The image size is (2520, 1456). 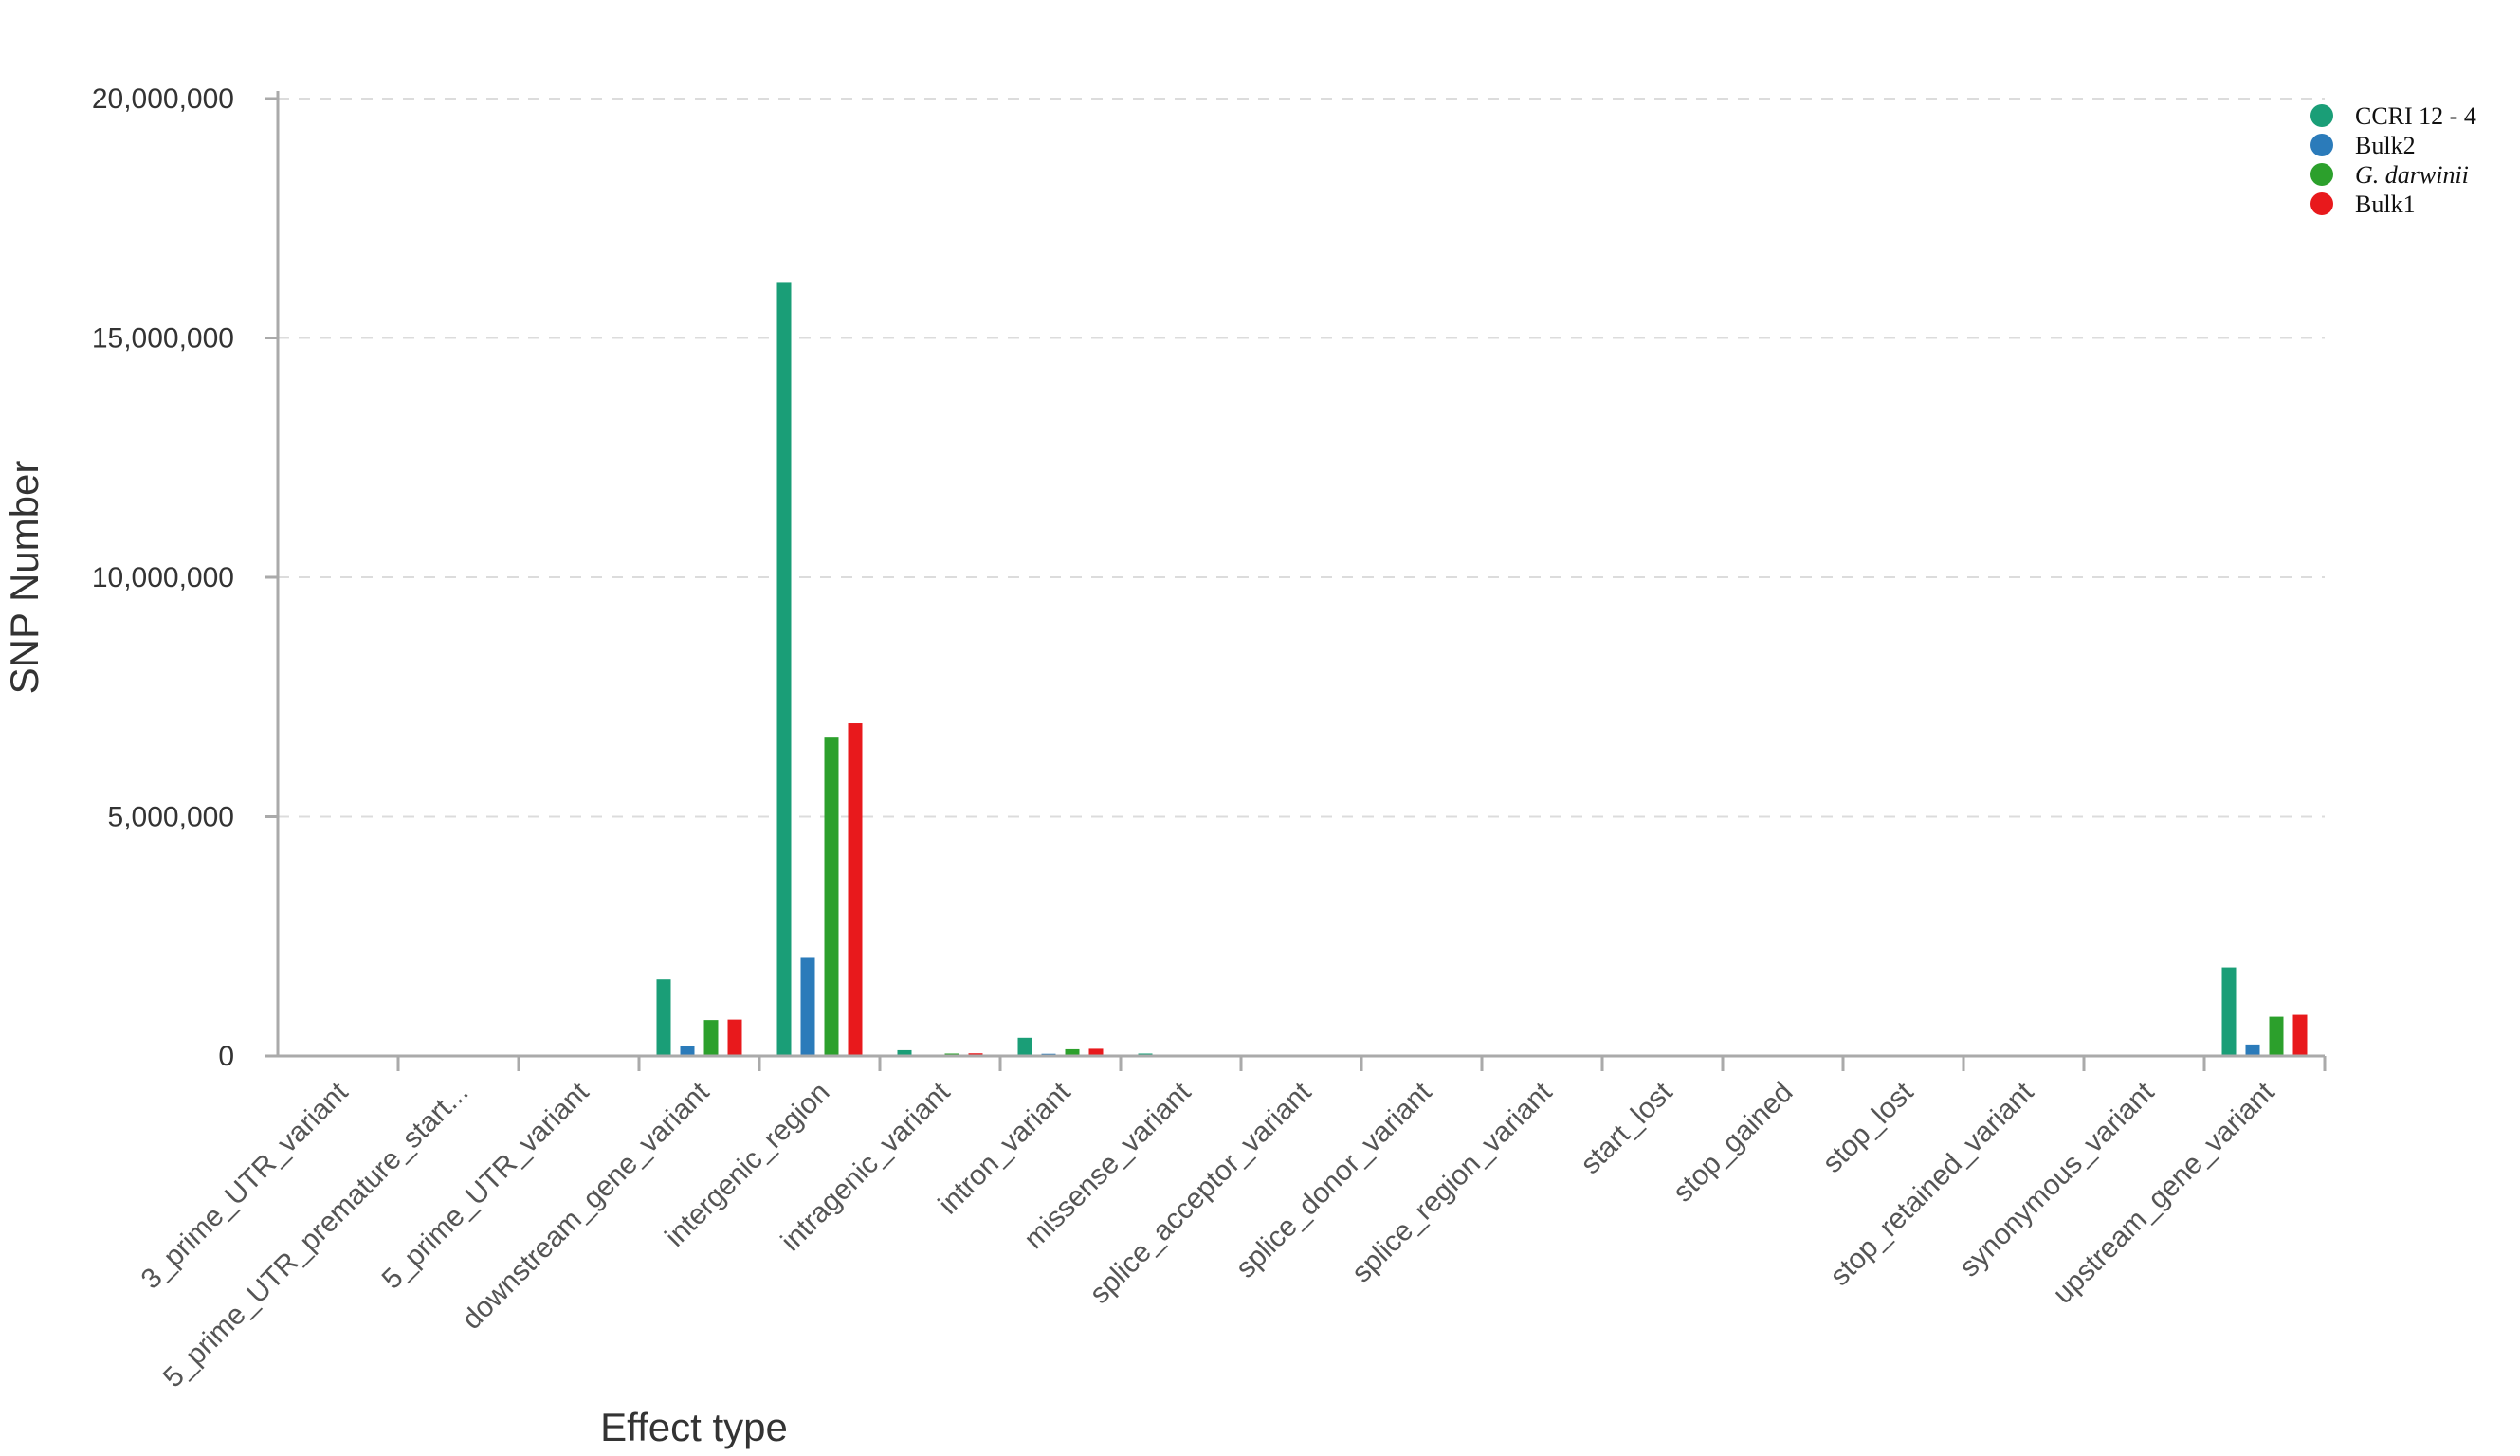 I want to click on x-tick-label: stop_gained, so click(x=1733, y=1143).